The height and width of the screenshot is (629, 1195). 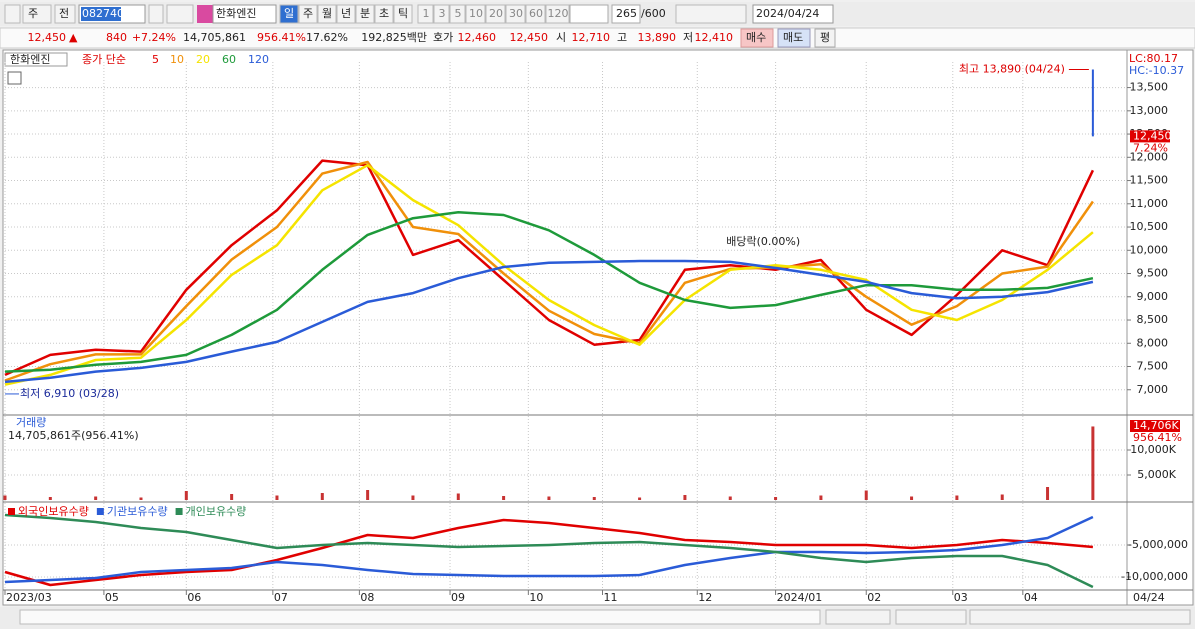 I want to click on interval: 30, so click(x=516, y=13).